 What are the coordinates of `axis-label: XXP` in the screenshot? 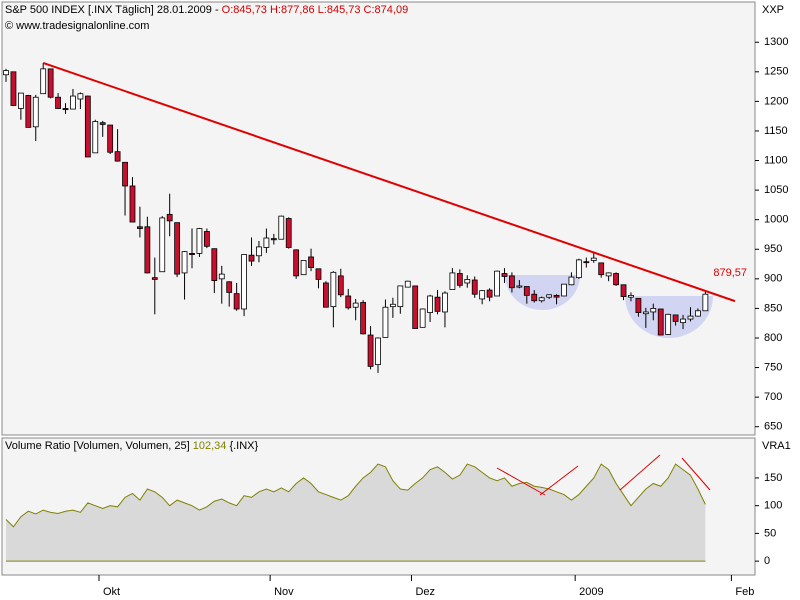 It's located at (773, 10).